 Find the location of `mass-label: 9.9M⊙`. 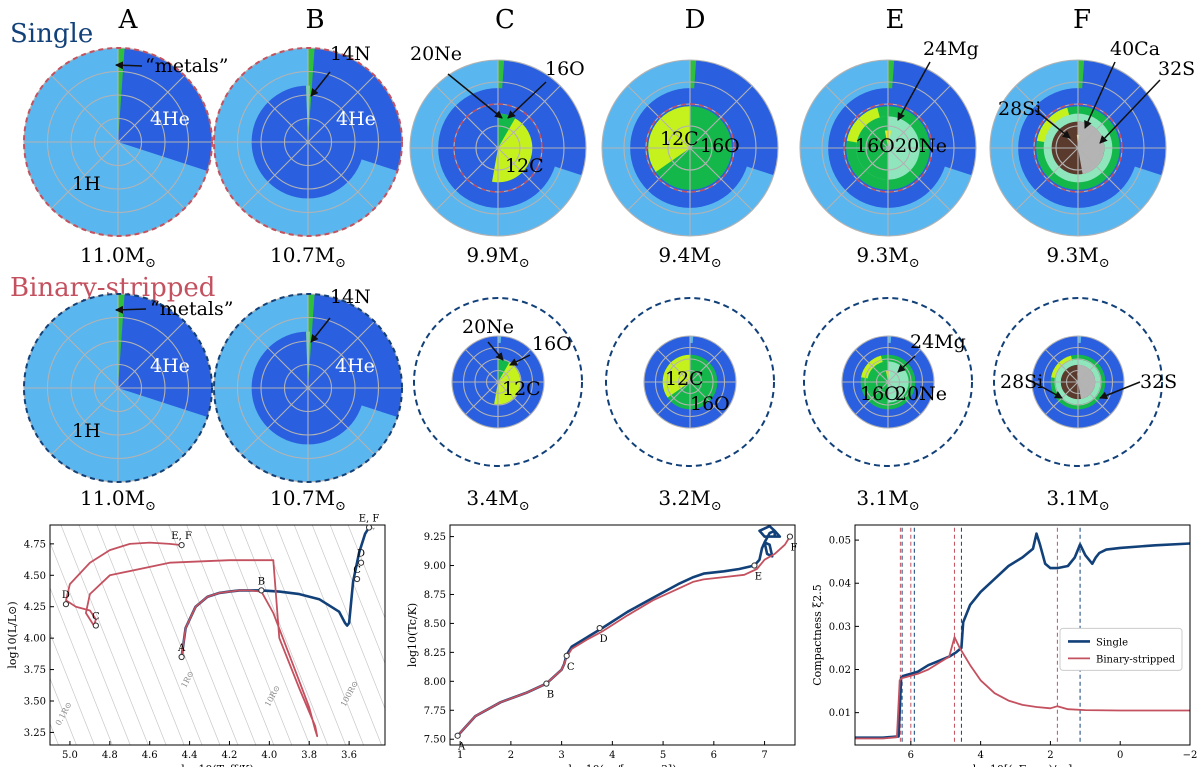

mass-label: 9.9M⊙ is located at coordinates (497, 257).